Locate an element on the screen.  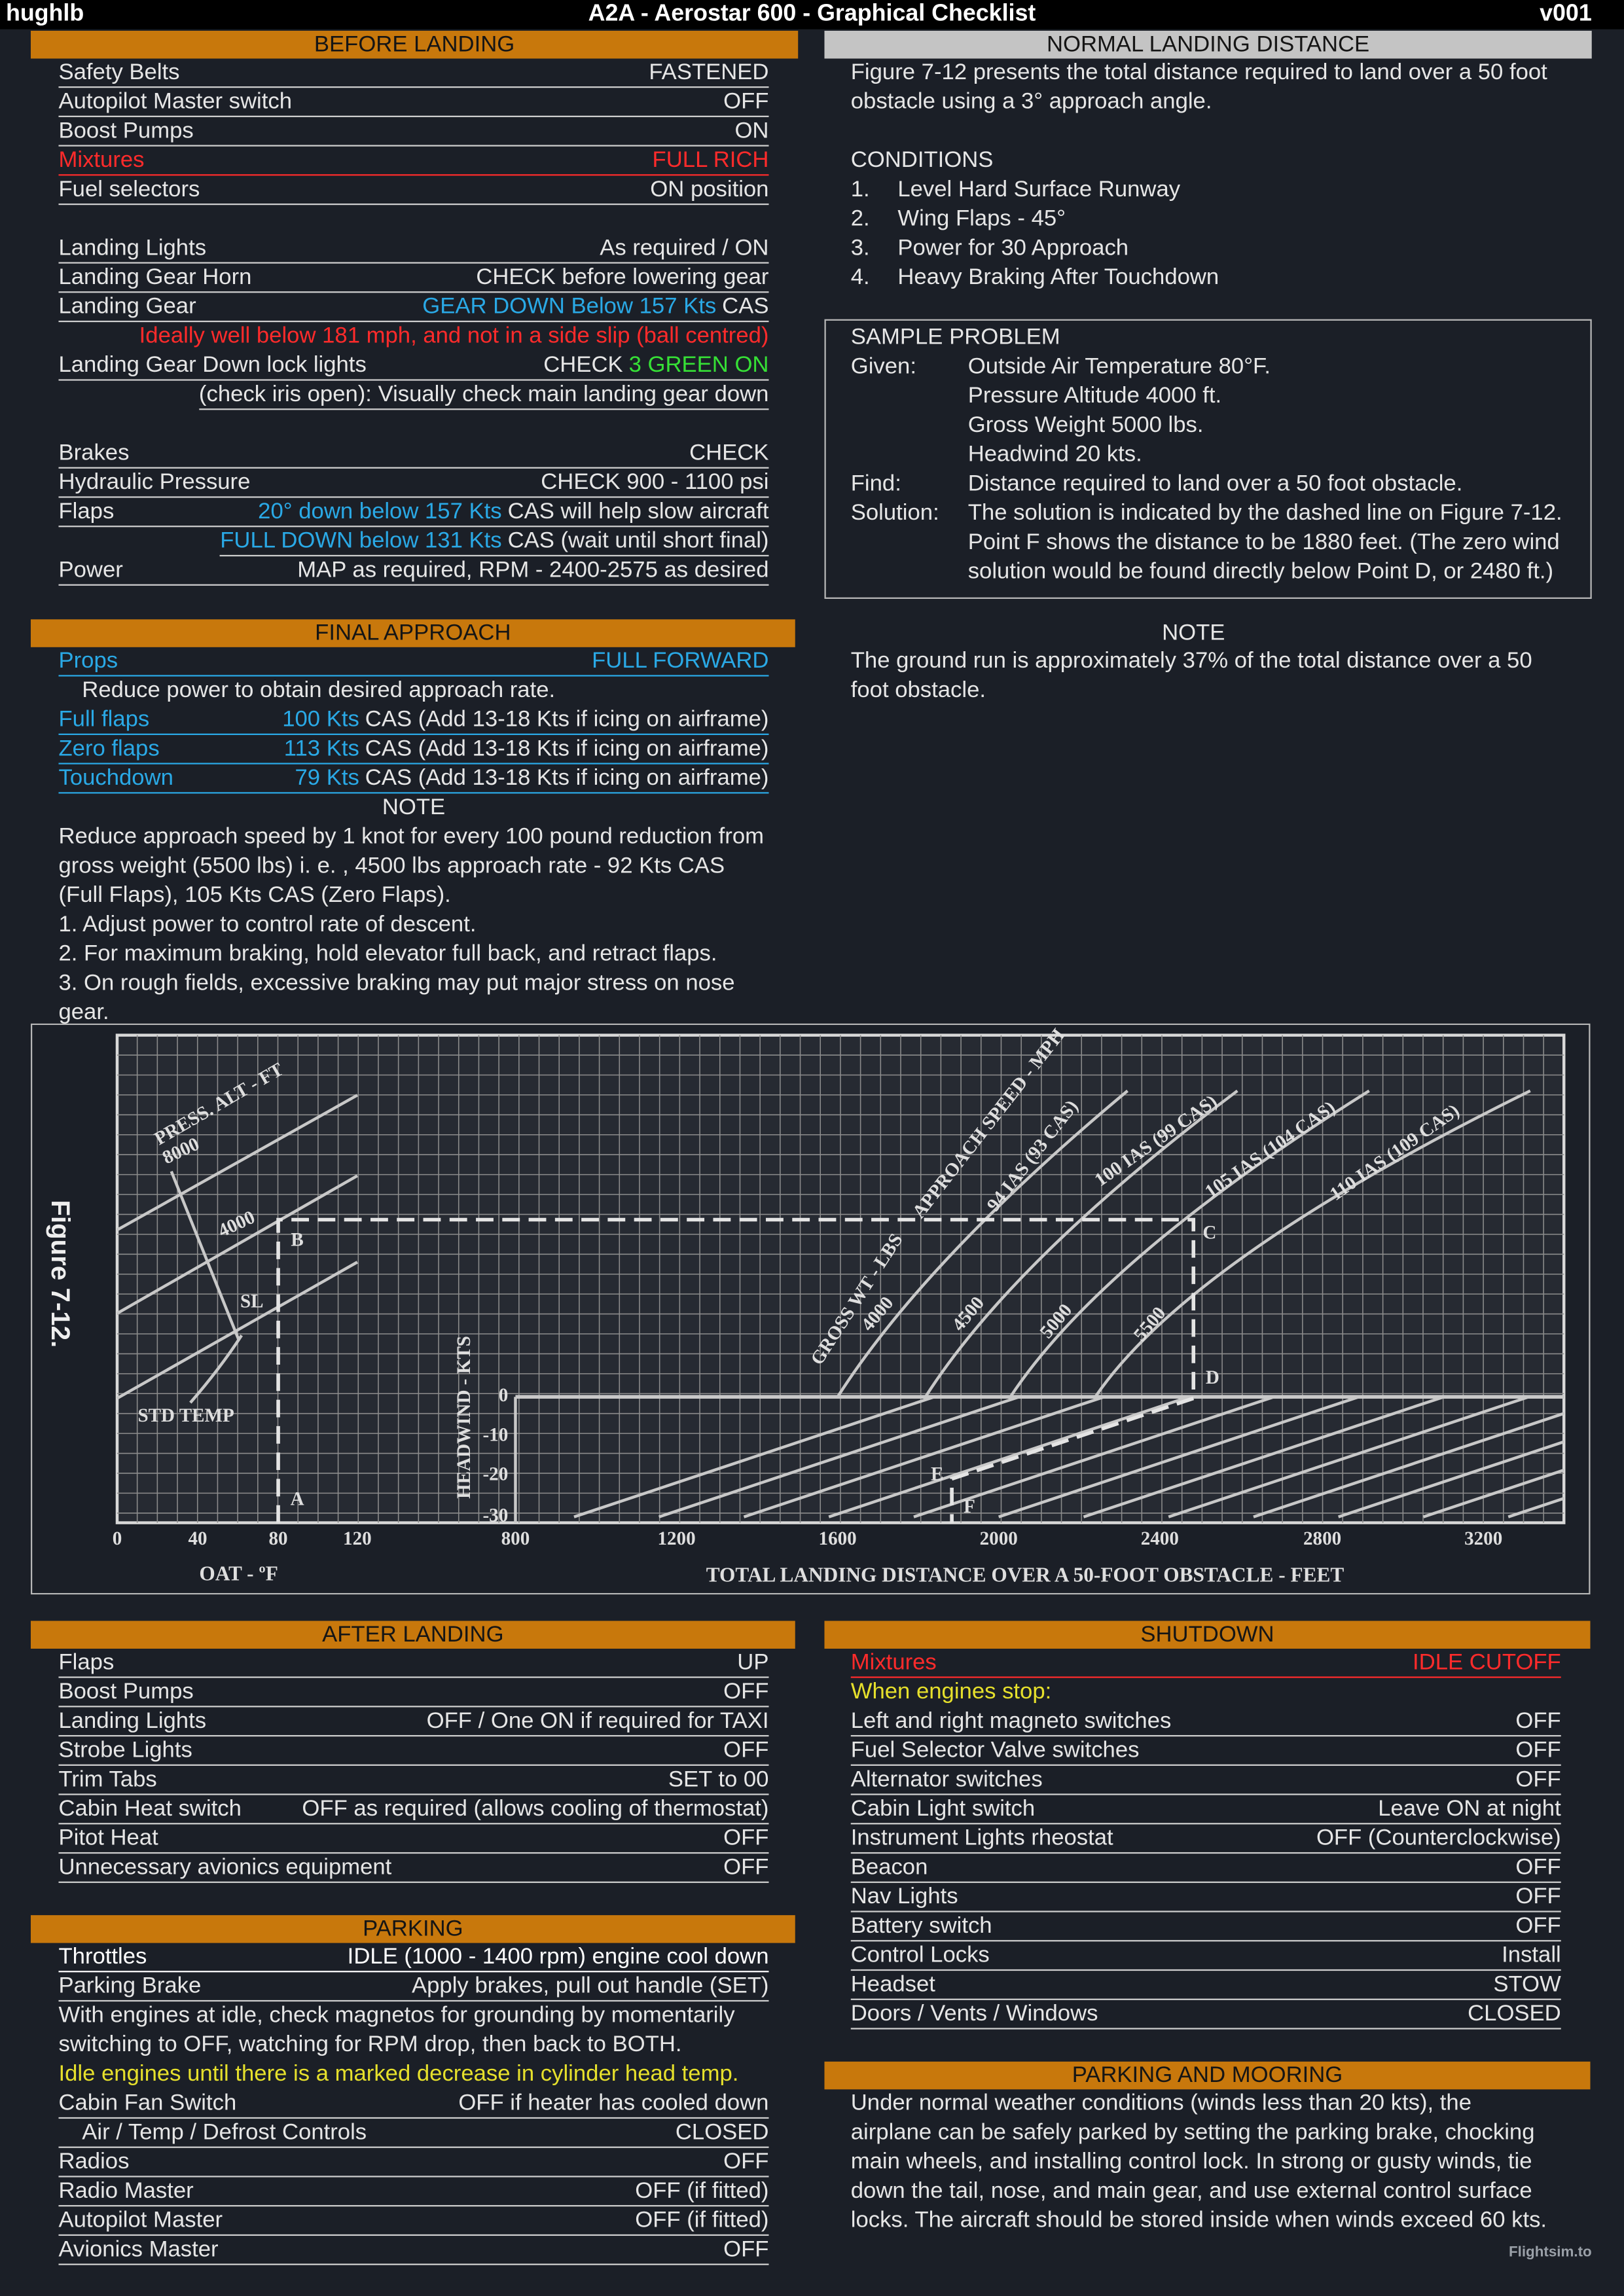
text: Cabin Heat switch is located at coordinates (150, 1808).